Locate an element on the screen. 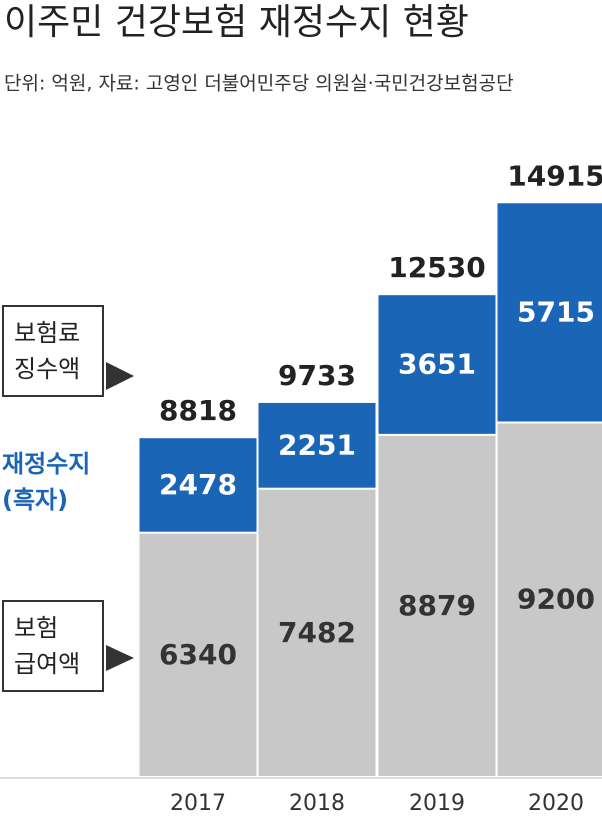 The image size is (602, 821). total-label: 12530 is located at coordinates (436, 267).